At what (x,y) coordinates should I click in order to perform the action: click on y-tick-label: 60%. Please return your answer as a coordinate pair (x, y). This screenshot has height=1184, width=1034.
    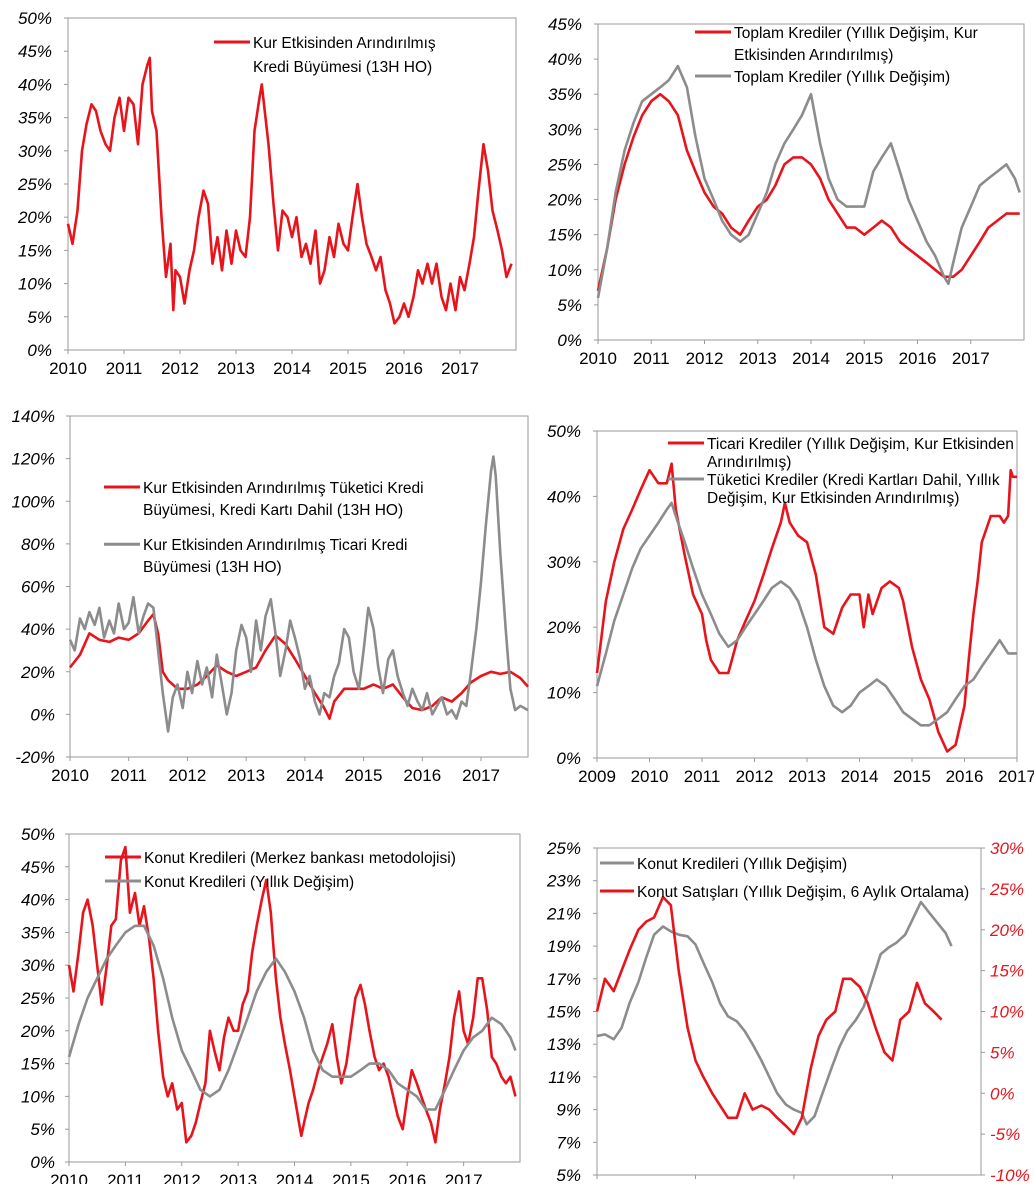
    Looking at the image, I should click on (38, 587).